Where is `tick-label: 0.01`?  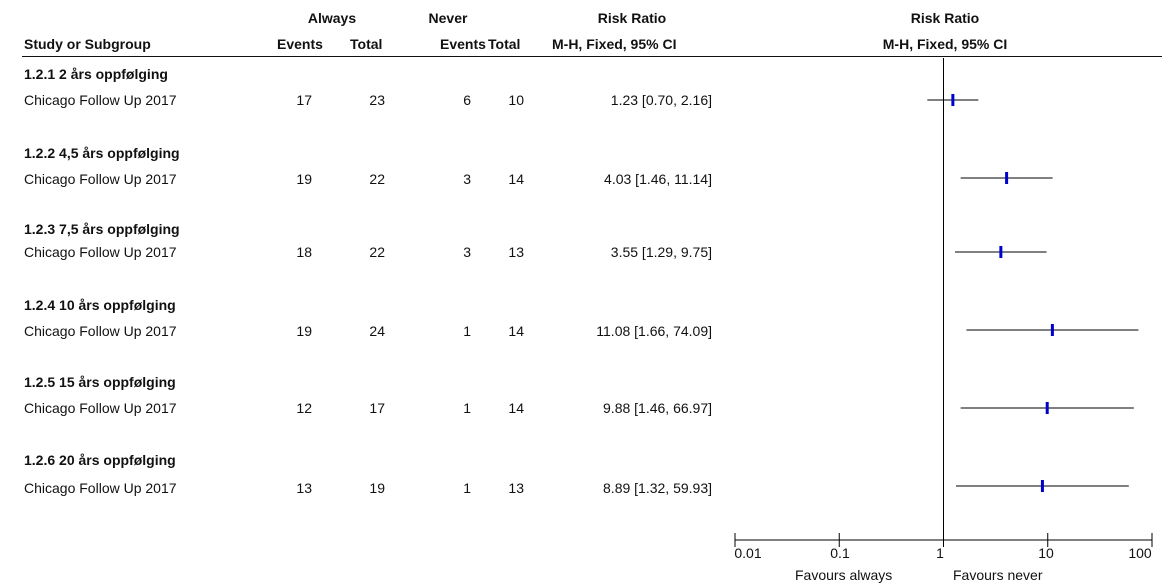
tick-label: 0.01 is located at coordinates (748, 553).